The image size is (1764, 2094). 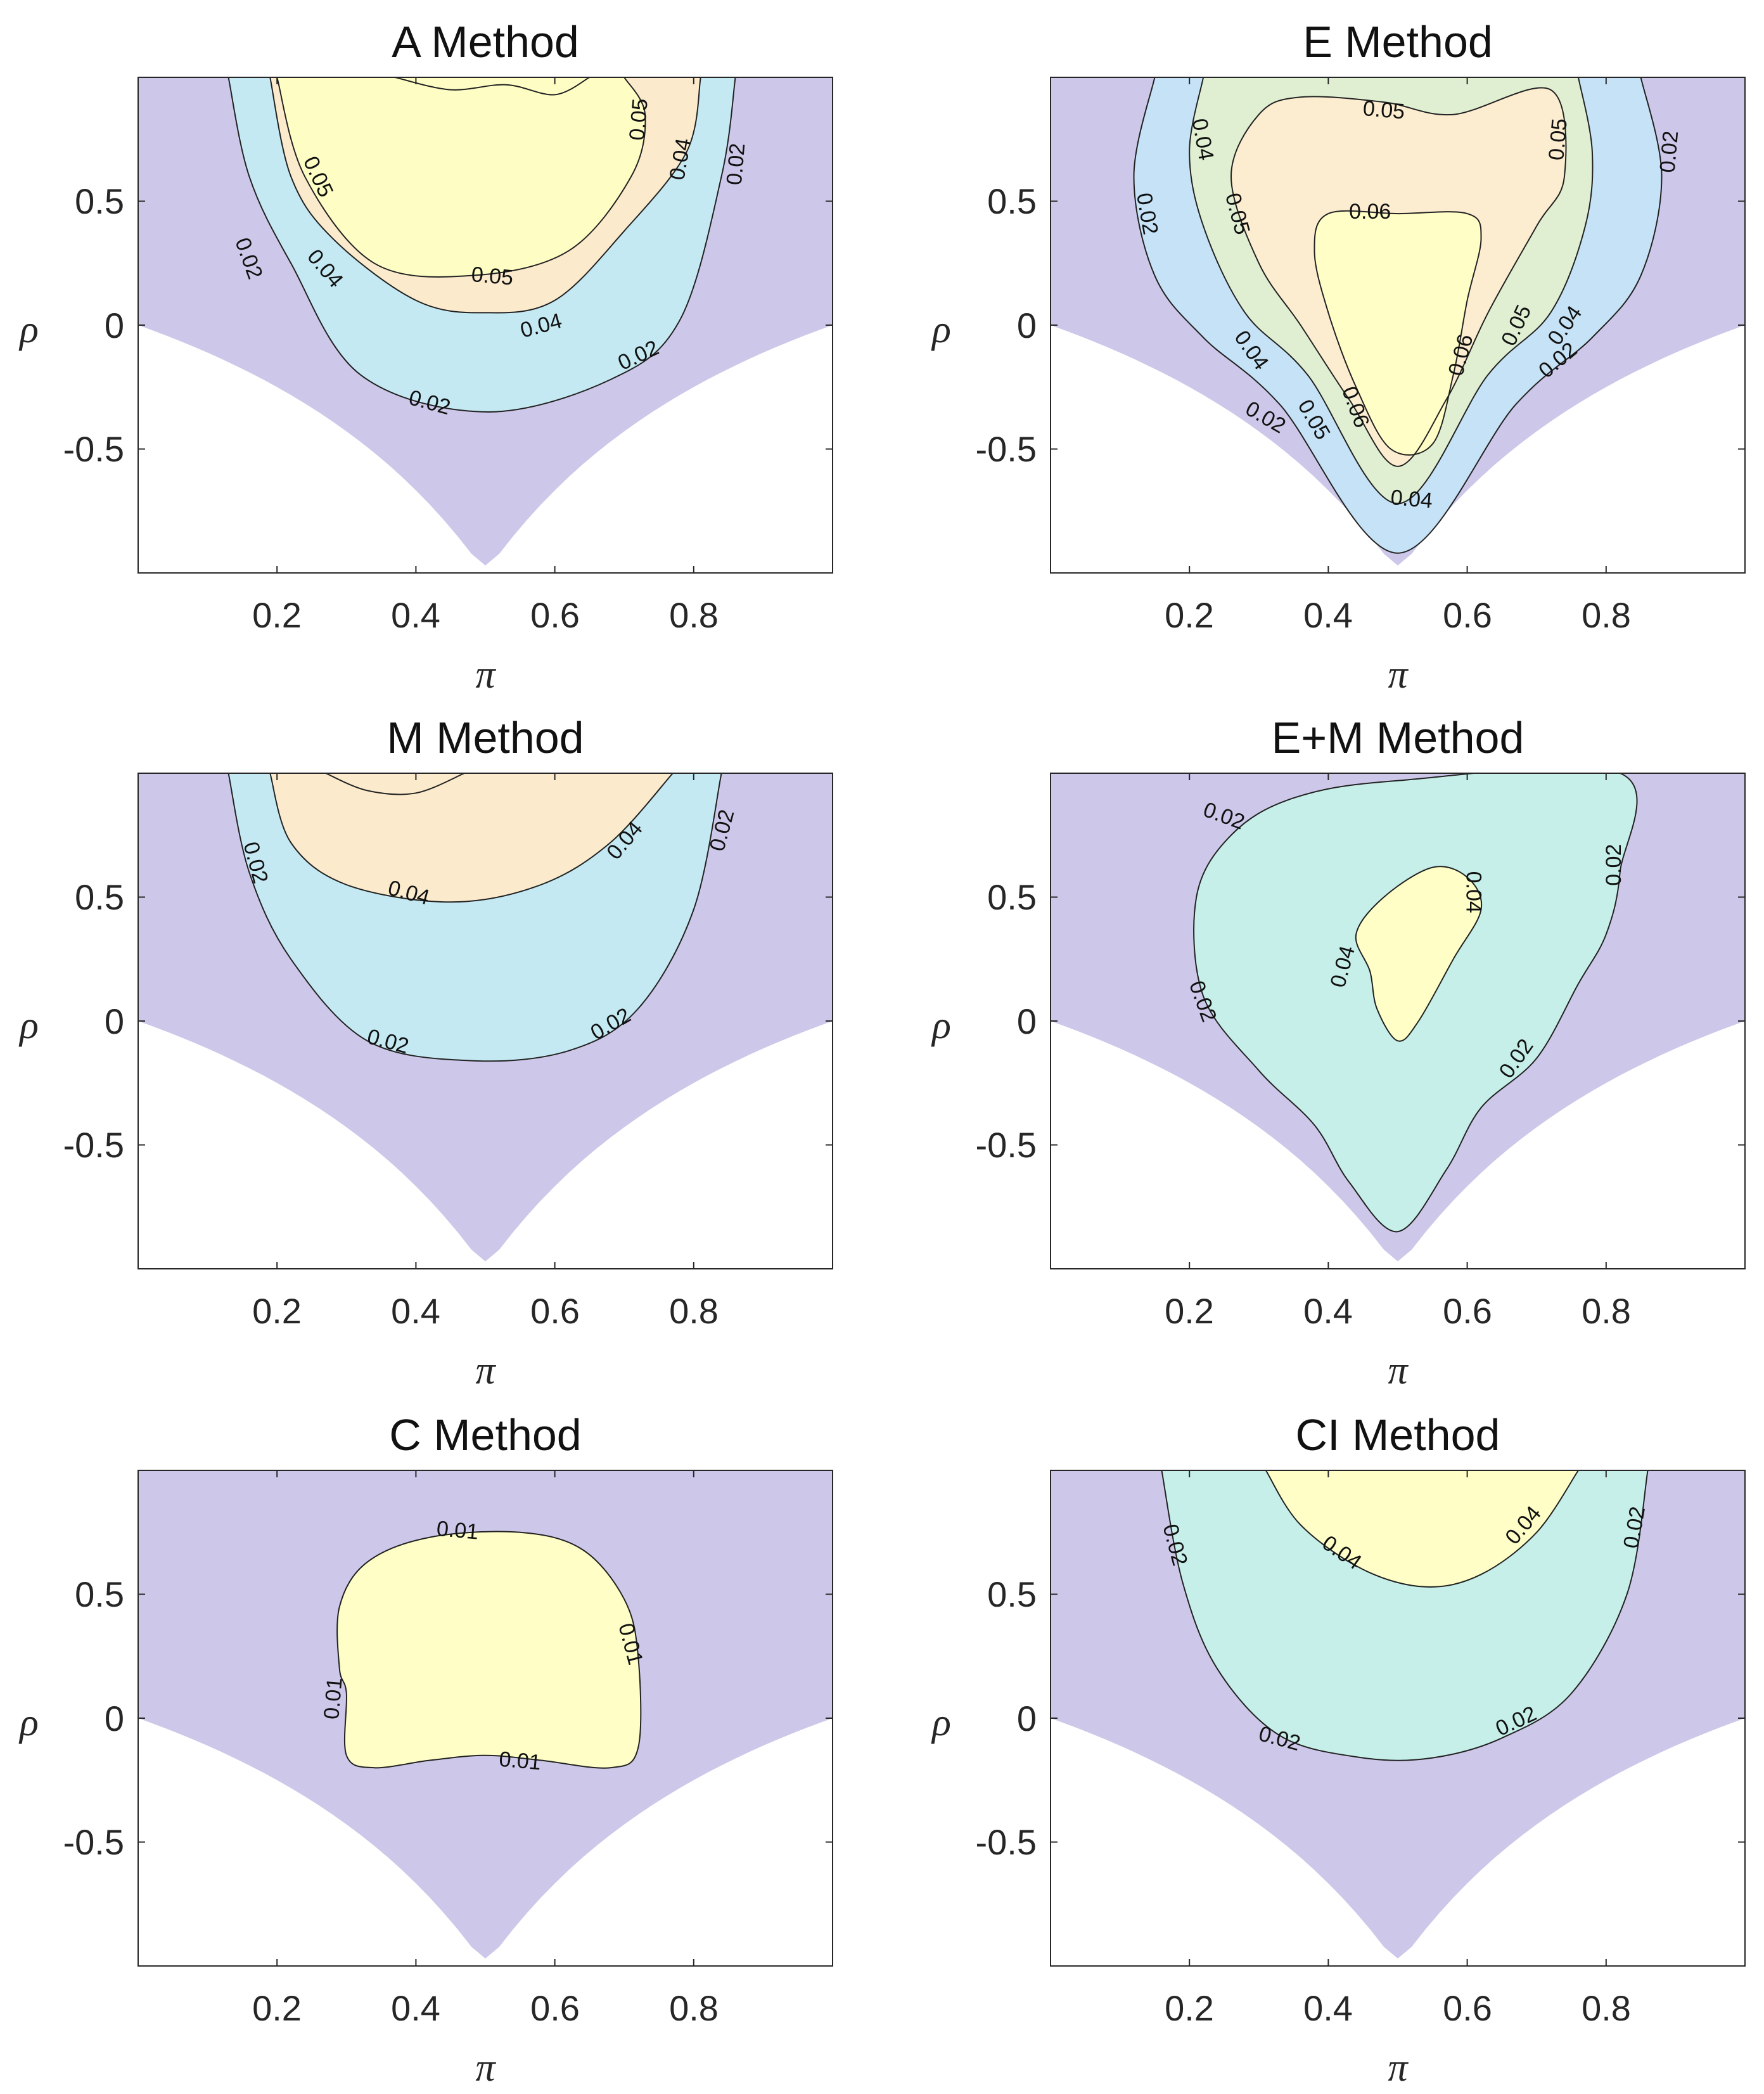 What do you see at coordinates (485, 738) in the screenshot?
I see `panel-title: M Method` at bounding box center [485, 738].